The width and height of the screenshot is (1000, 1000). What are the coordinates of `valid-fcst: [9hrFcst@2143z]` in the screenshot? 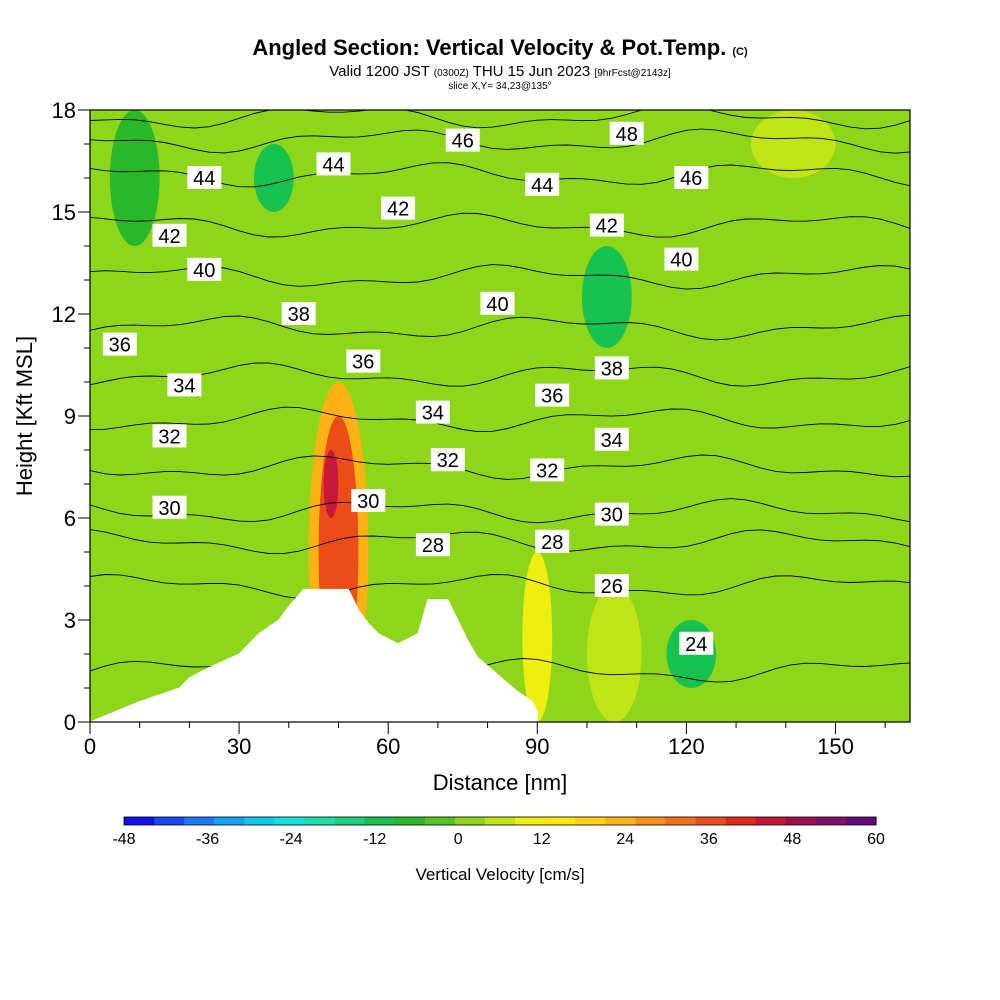 It's located at (632, 73).